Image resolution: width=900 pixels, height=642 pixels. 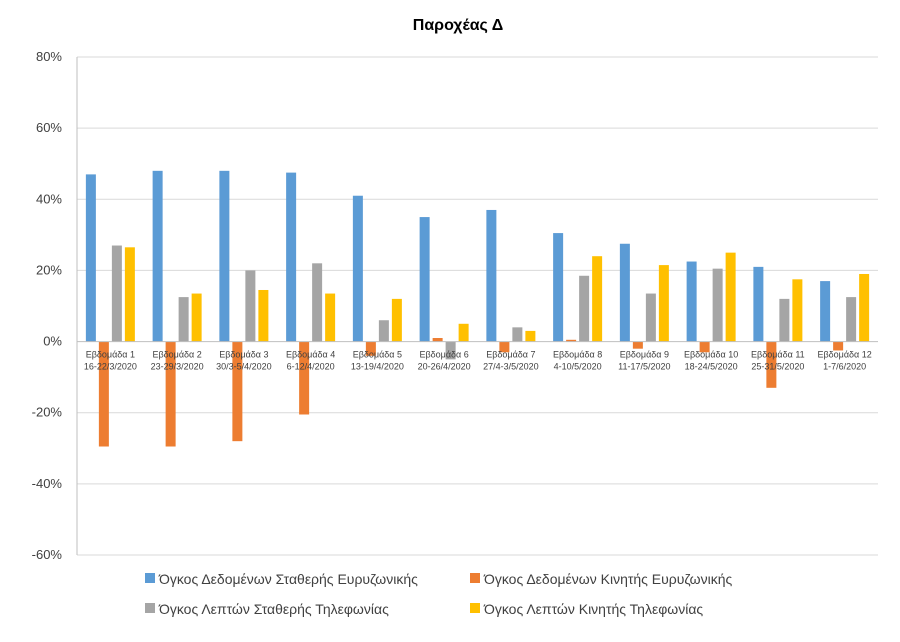 What do you see at coordinates (510, 355) in the screenshot?
I see `category-label: Εβδομάδα 7` at bounding box center [510, 355].